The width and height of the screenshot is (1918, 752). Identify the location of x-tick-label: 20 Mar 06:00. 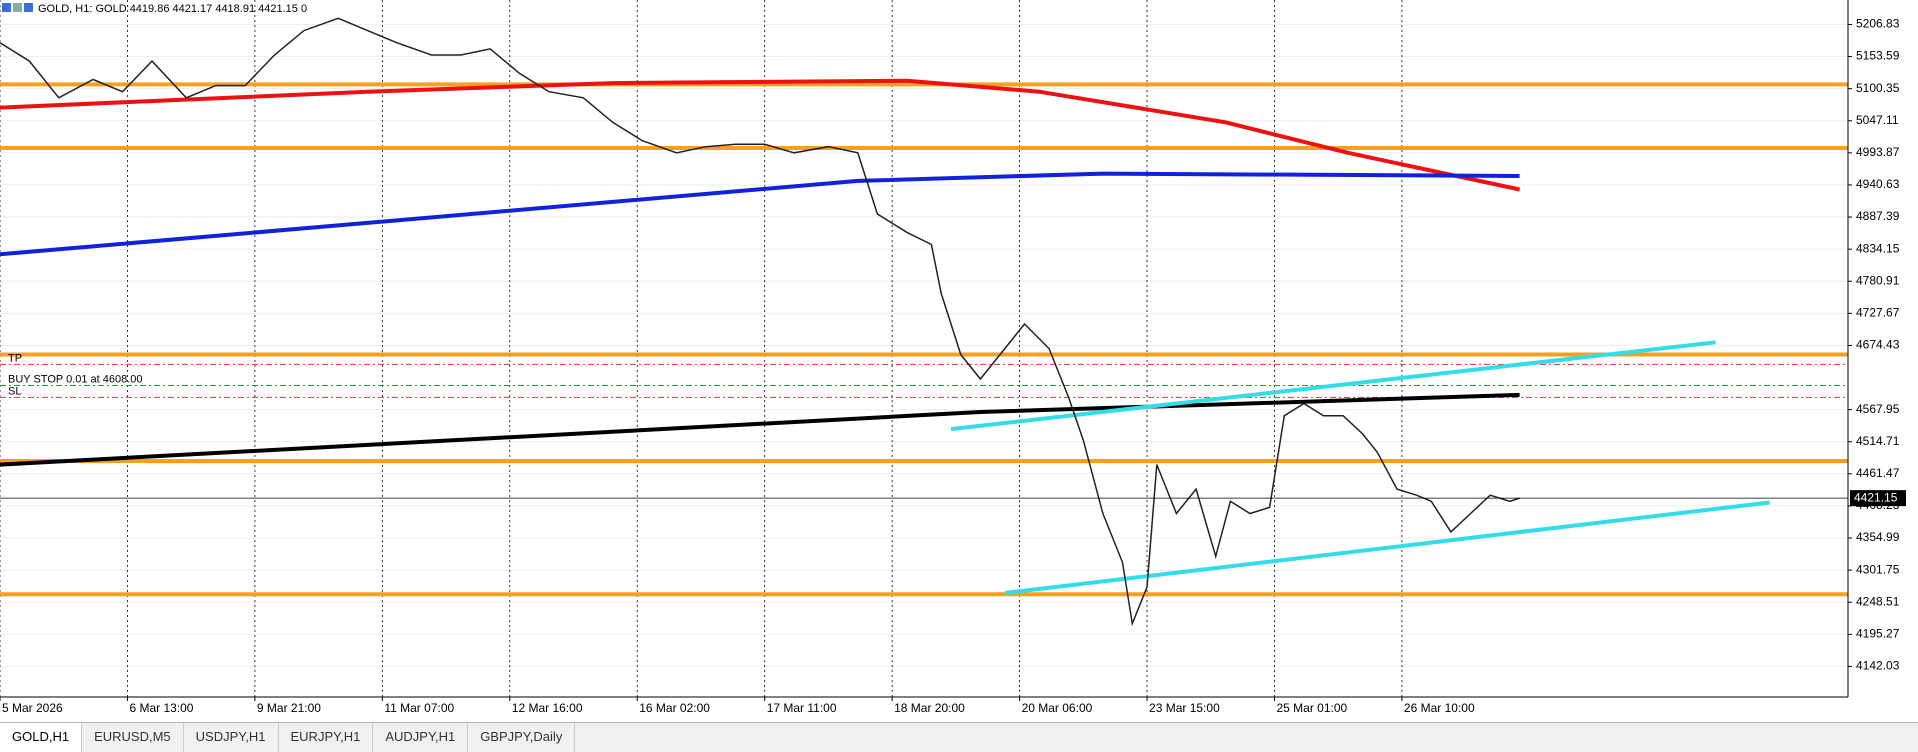
(1057, 708).